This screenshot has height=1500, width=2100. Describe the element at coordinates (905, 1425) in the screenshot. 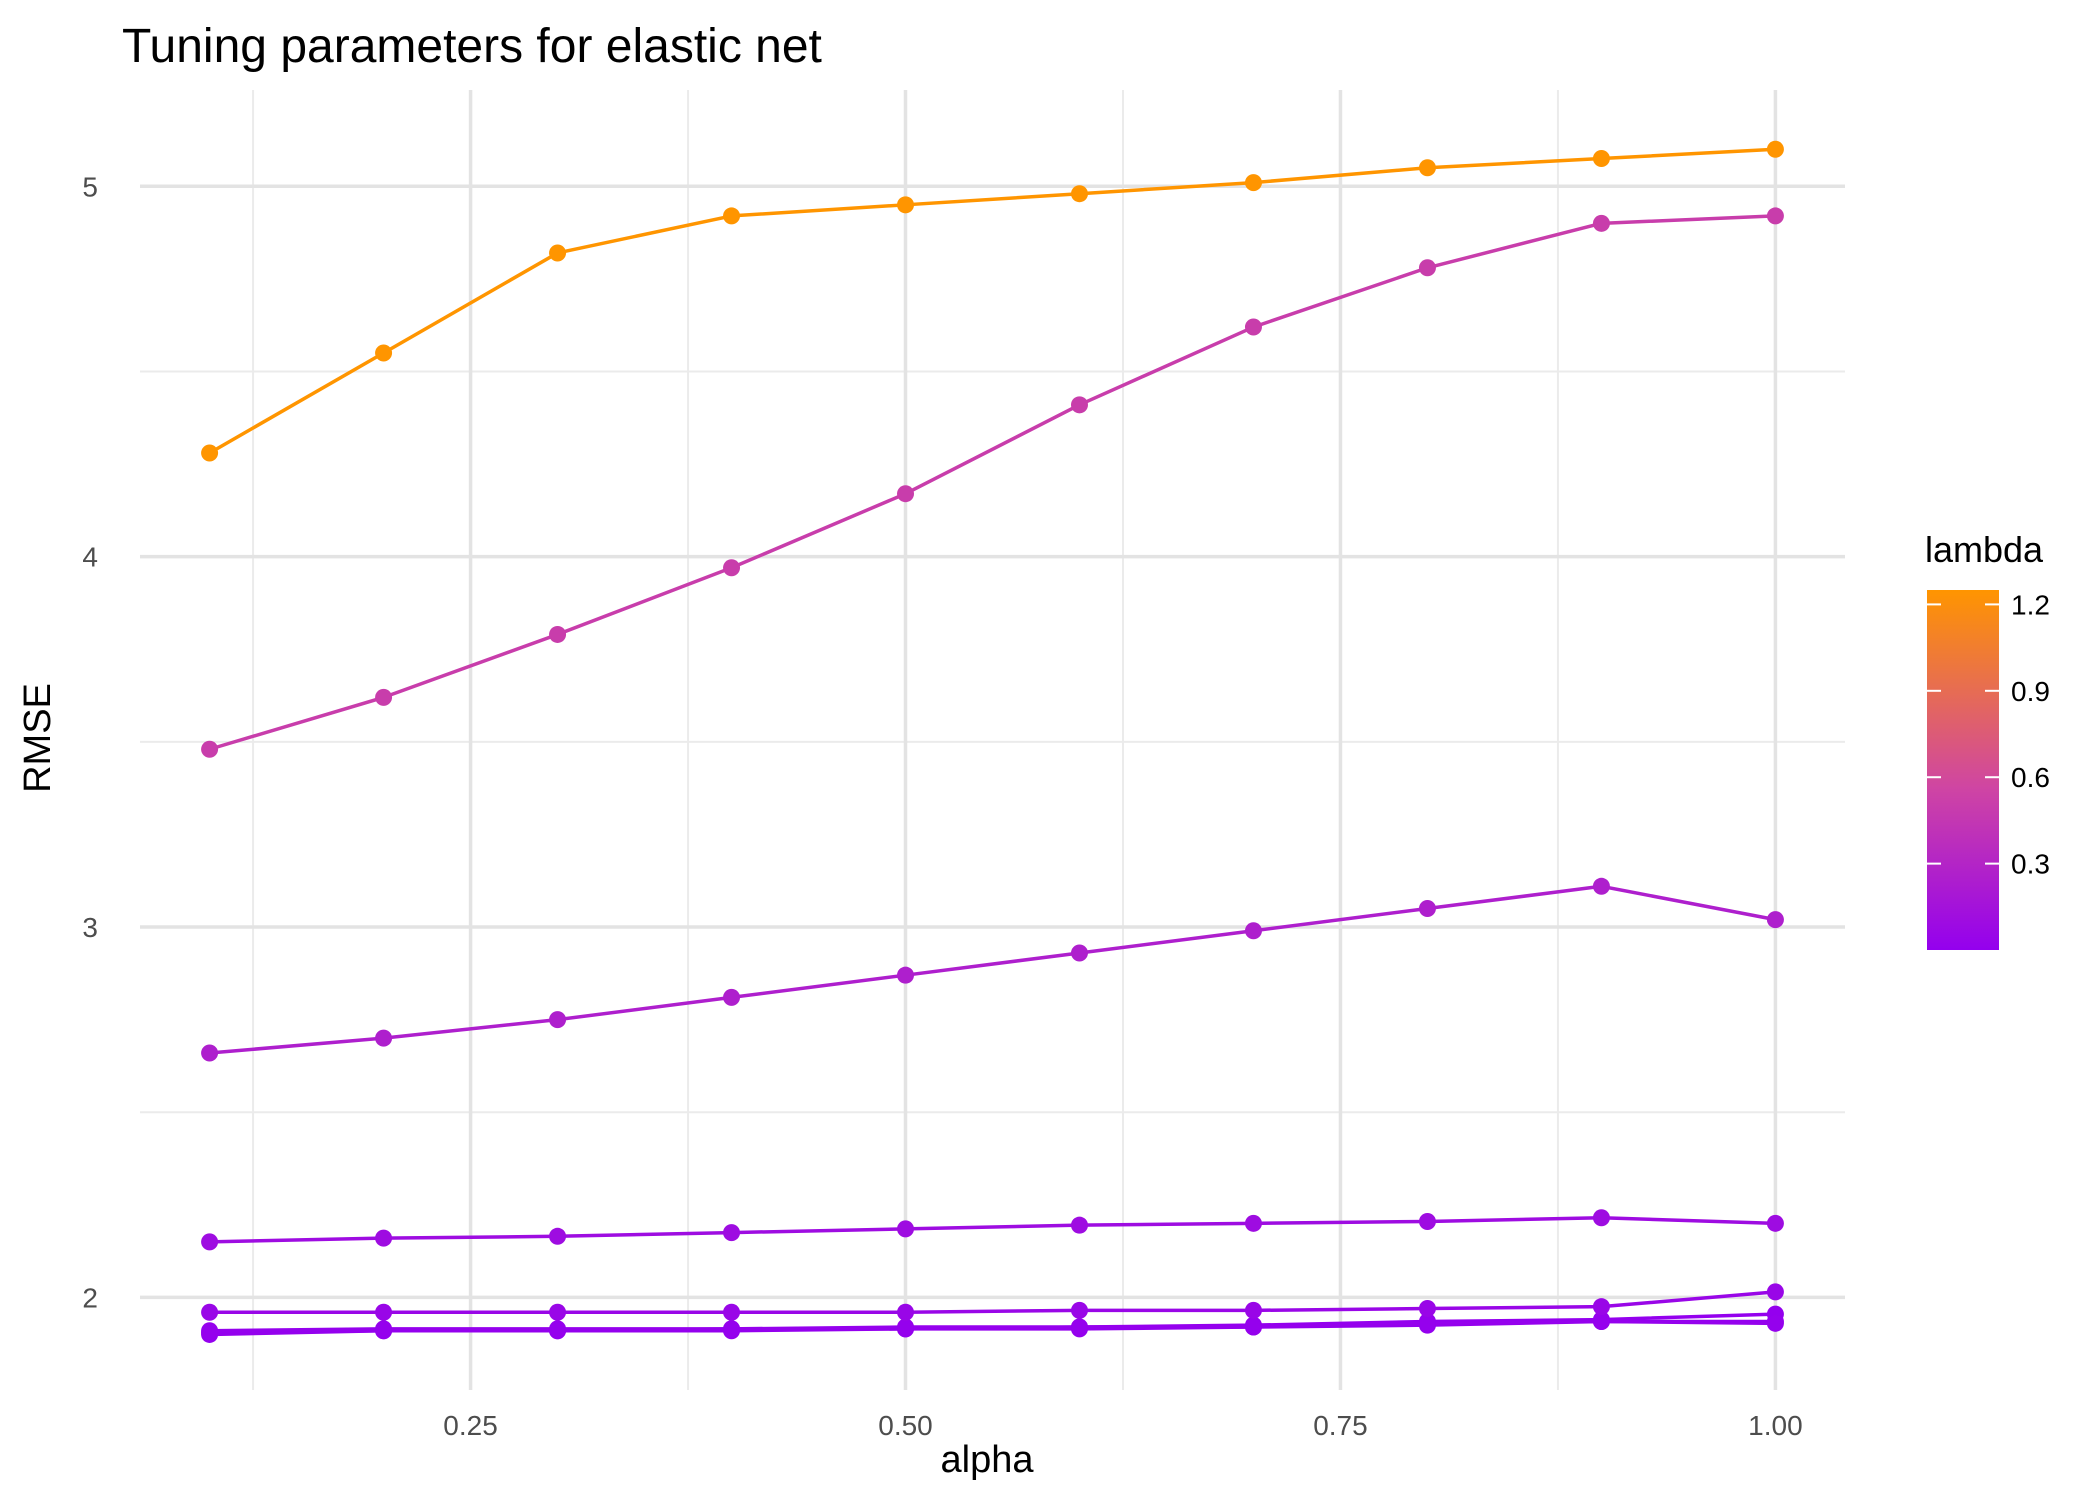

I see `x-tick-label: 0.50` at that location.